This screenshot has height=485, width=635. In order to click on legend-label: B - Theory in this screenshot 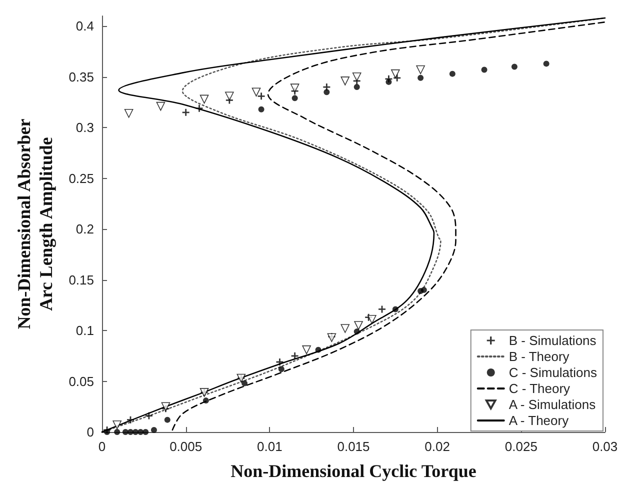, I will do `click(539, 356)`.